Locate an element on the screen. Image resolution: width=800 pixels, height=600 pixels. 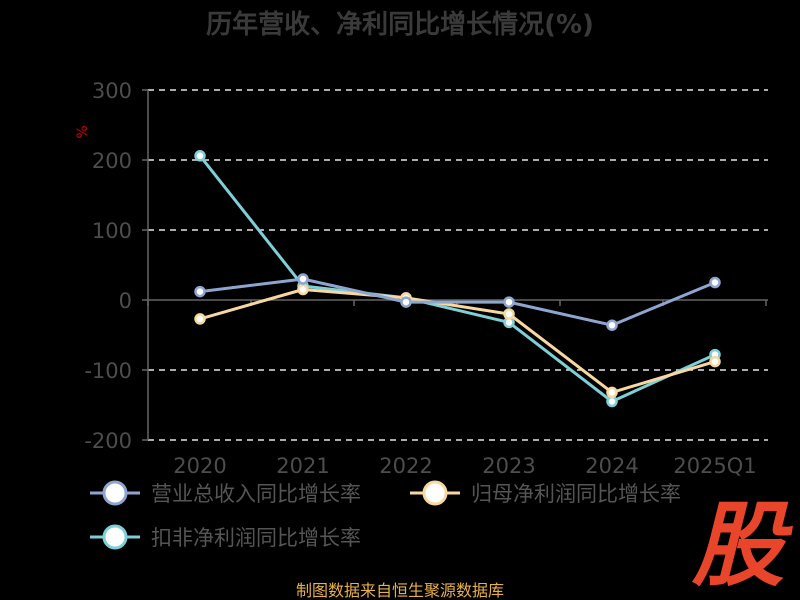
y-axis-unit: % is located at coordinates (83, 131).